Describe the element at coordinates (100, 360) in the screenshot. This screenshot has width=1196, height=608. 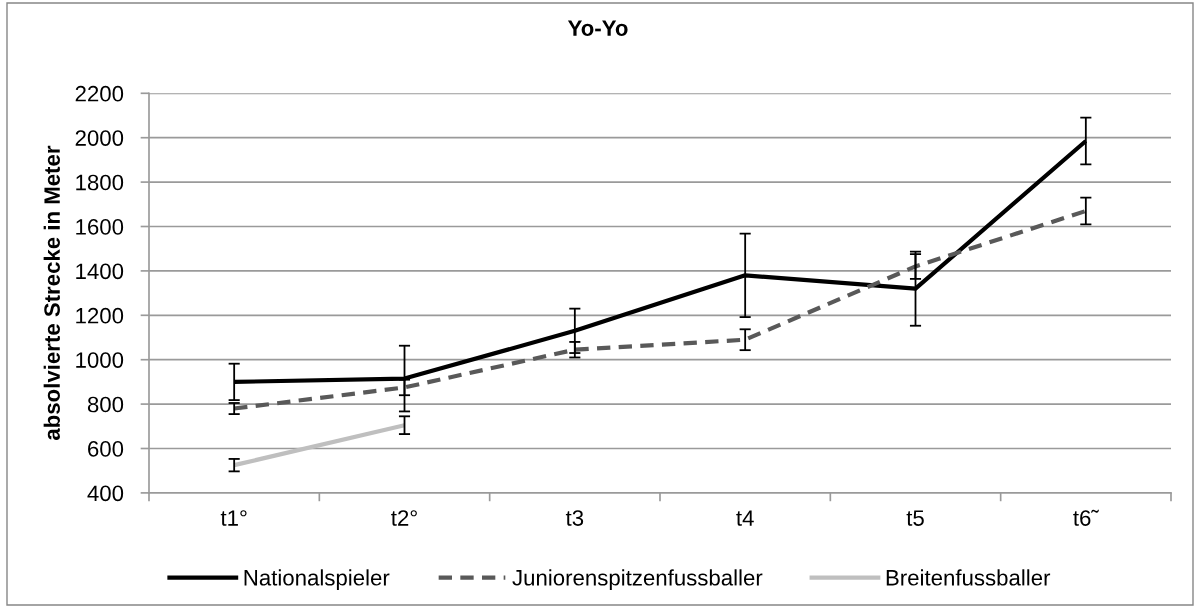
I see `y-tick-label: 1000` at that location.